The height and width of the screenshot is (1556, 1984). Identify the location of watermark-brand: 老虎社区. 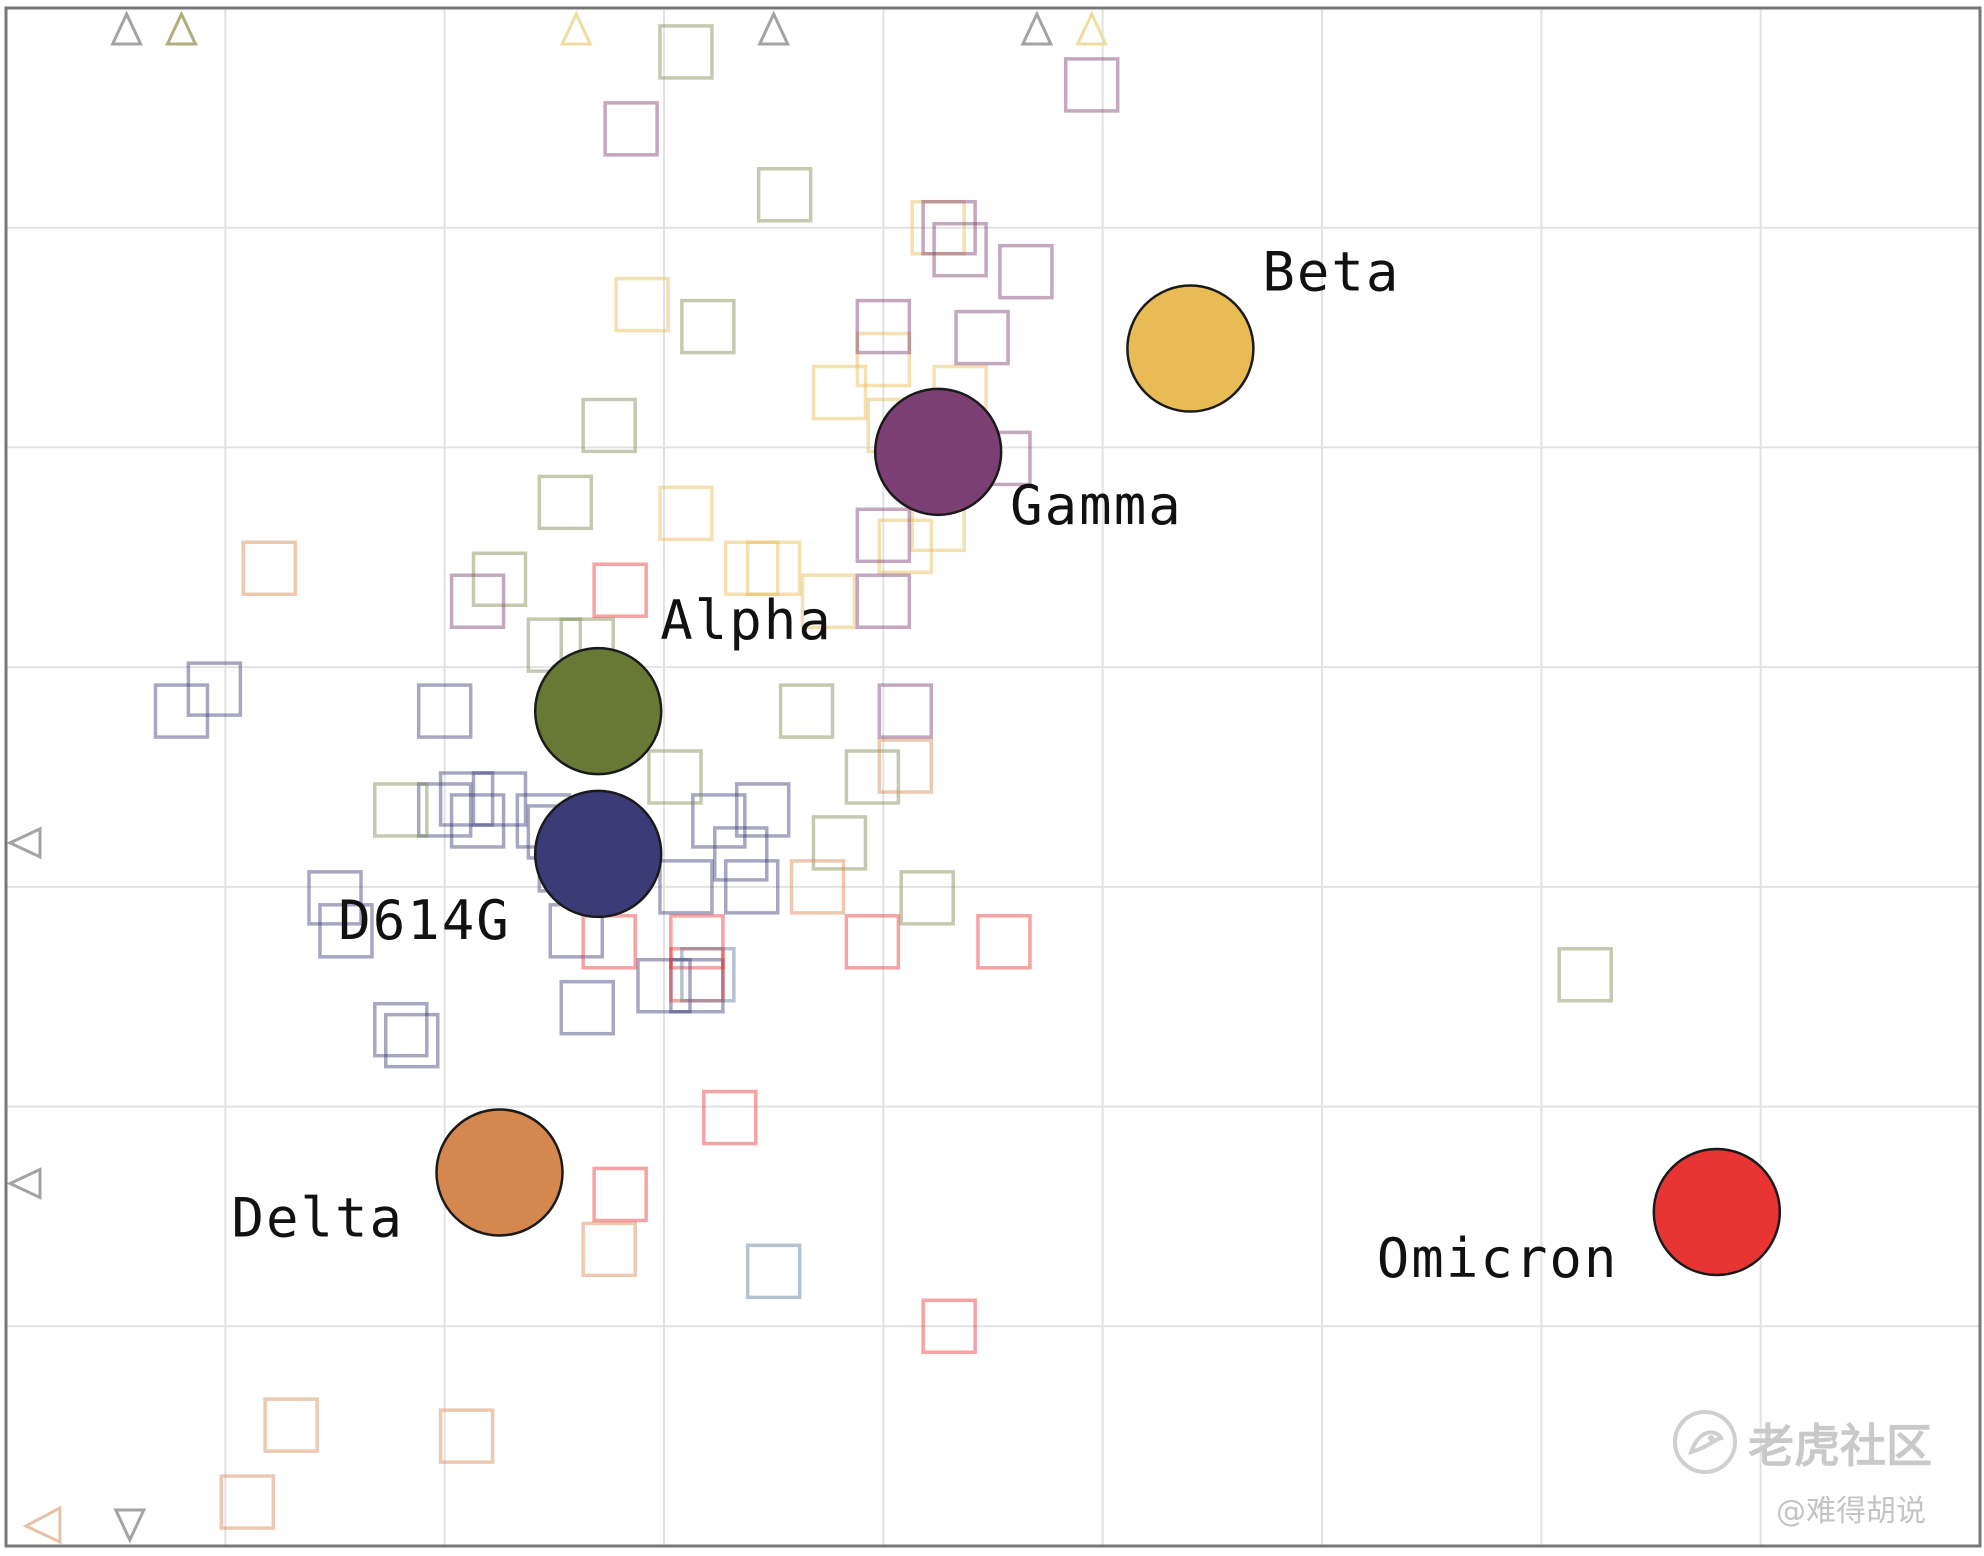
(1840, 1446).